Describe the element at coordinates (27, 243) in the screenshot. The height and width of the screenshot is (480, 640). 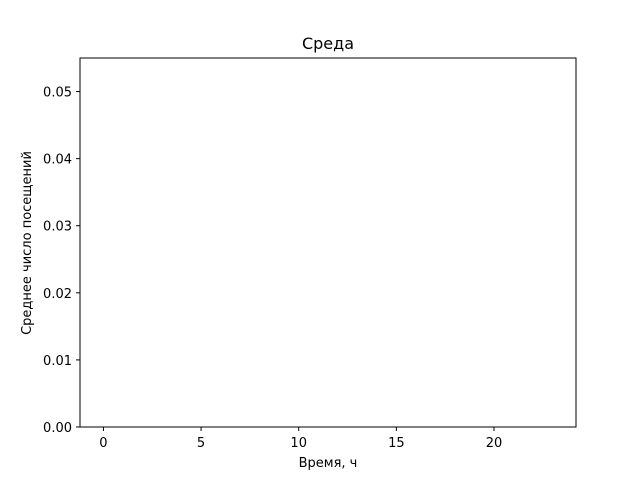
I see `y-axis-label: Среднее число посещений` at that location.